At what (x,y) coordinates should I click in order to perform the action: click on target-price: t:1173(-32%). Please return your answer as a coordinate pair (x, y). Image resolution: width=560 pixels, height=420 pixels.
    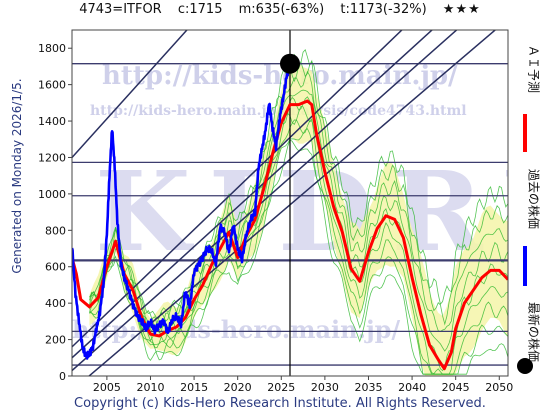
    Looking at the image, I should click on (383, 9).